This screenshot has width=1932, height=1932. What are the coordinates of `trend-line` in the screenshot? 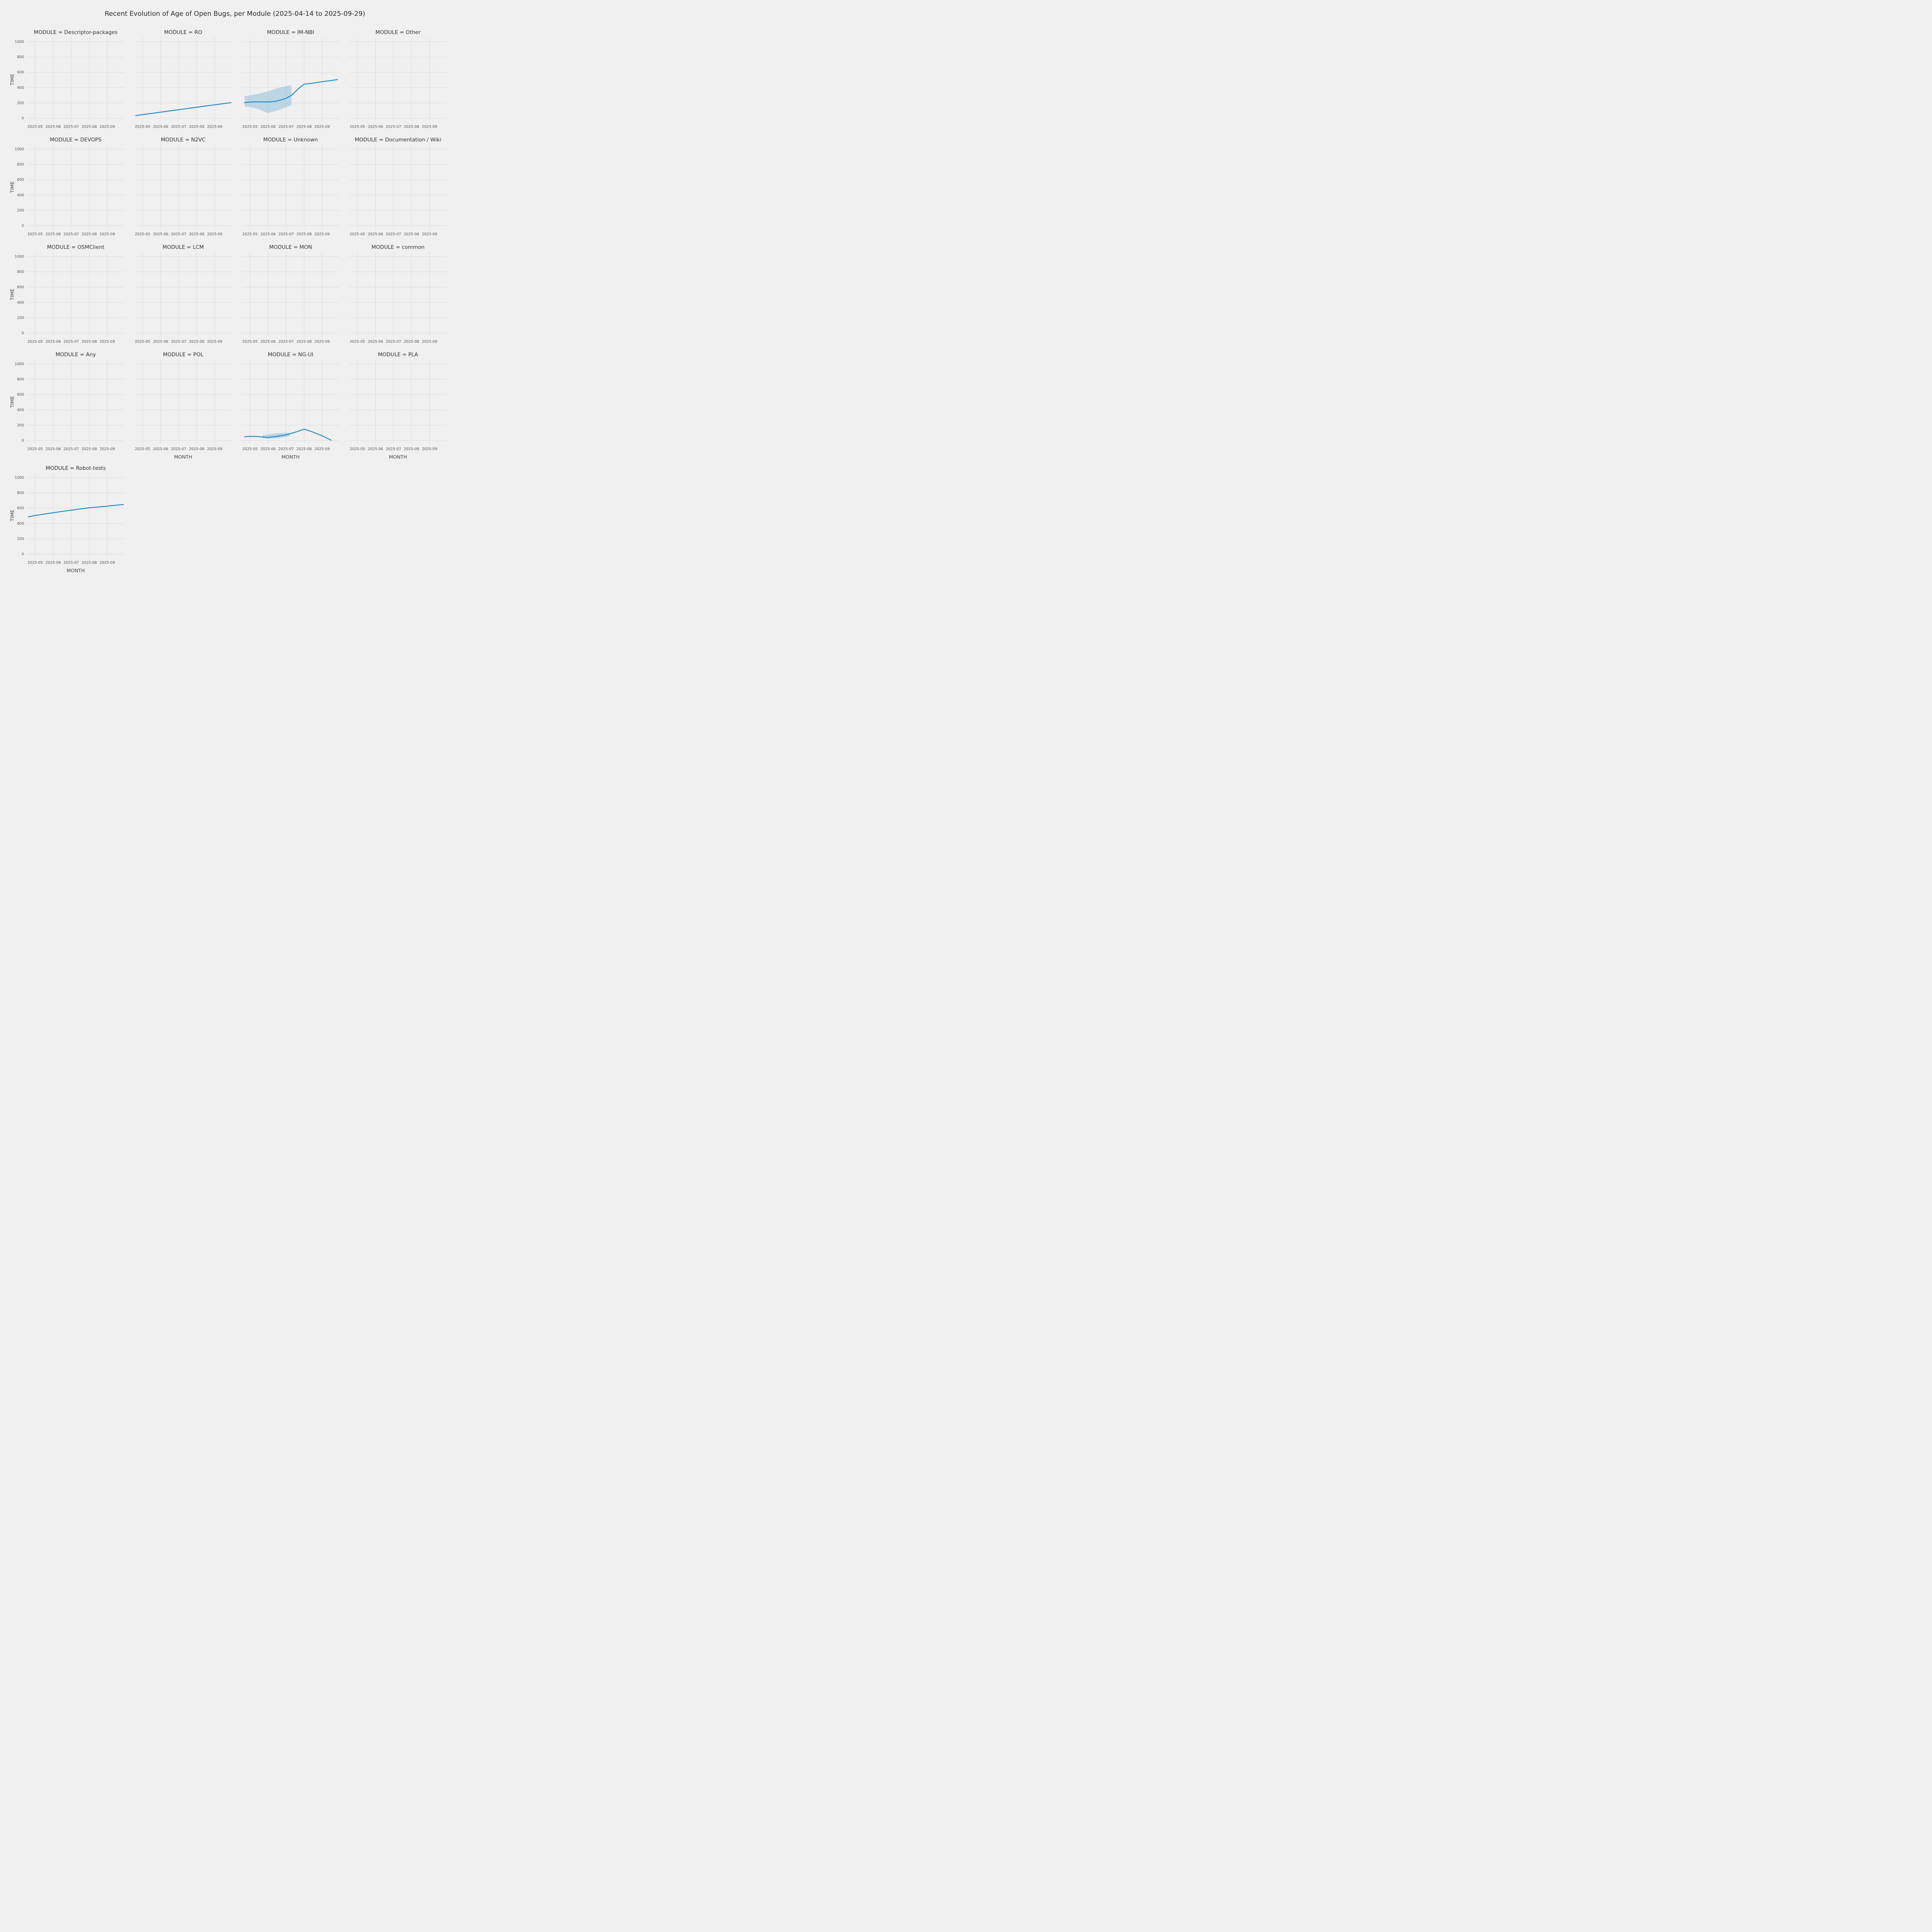 It's located at (291, 91).